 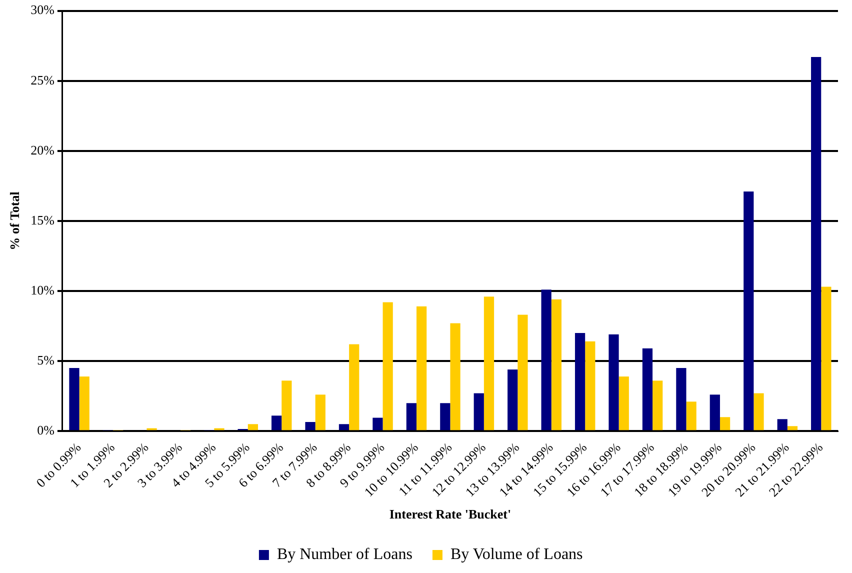 What do you see at coordinates (46, 360) in the screenshot?
I see `y-tick-label: 5%` at bounding box center [46, 360].